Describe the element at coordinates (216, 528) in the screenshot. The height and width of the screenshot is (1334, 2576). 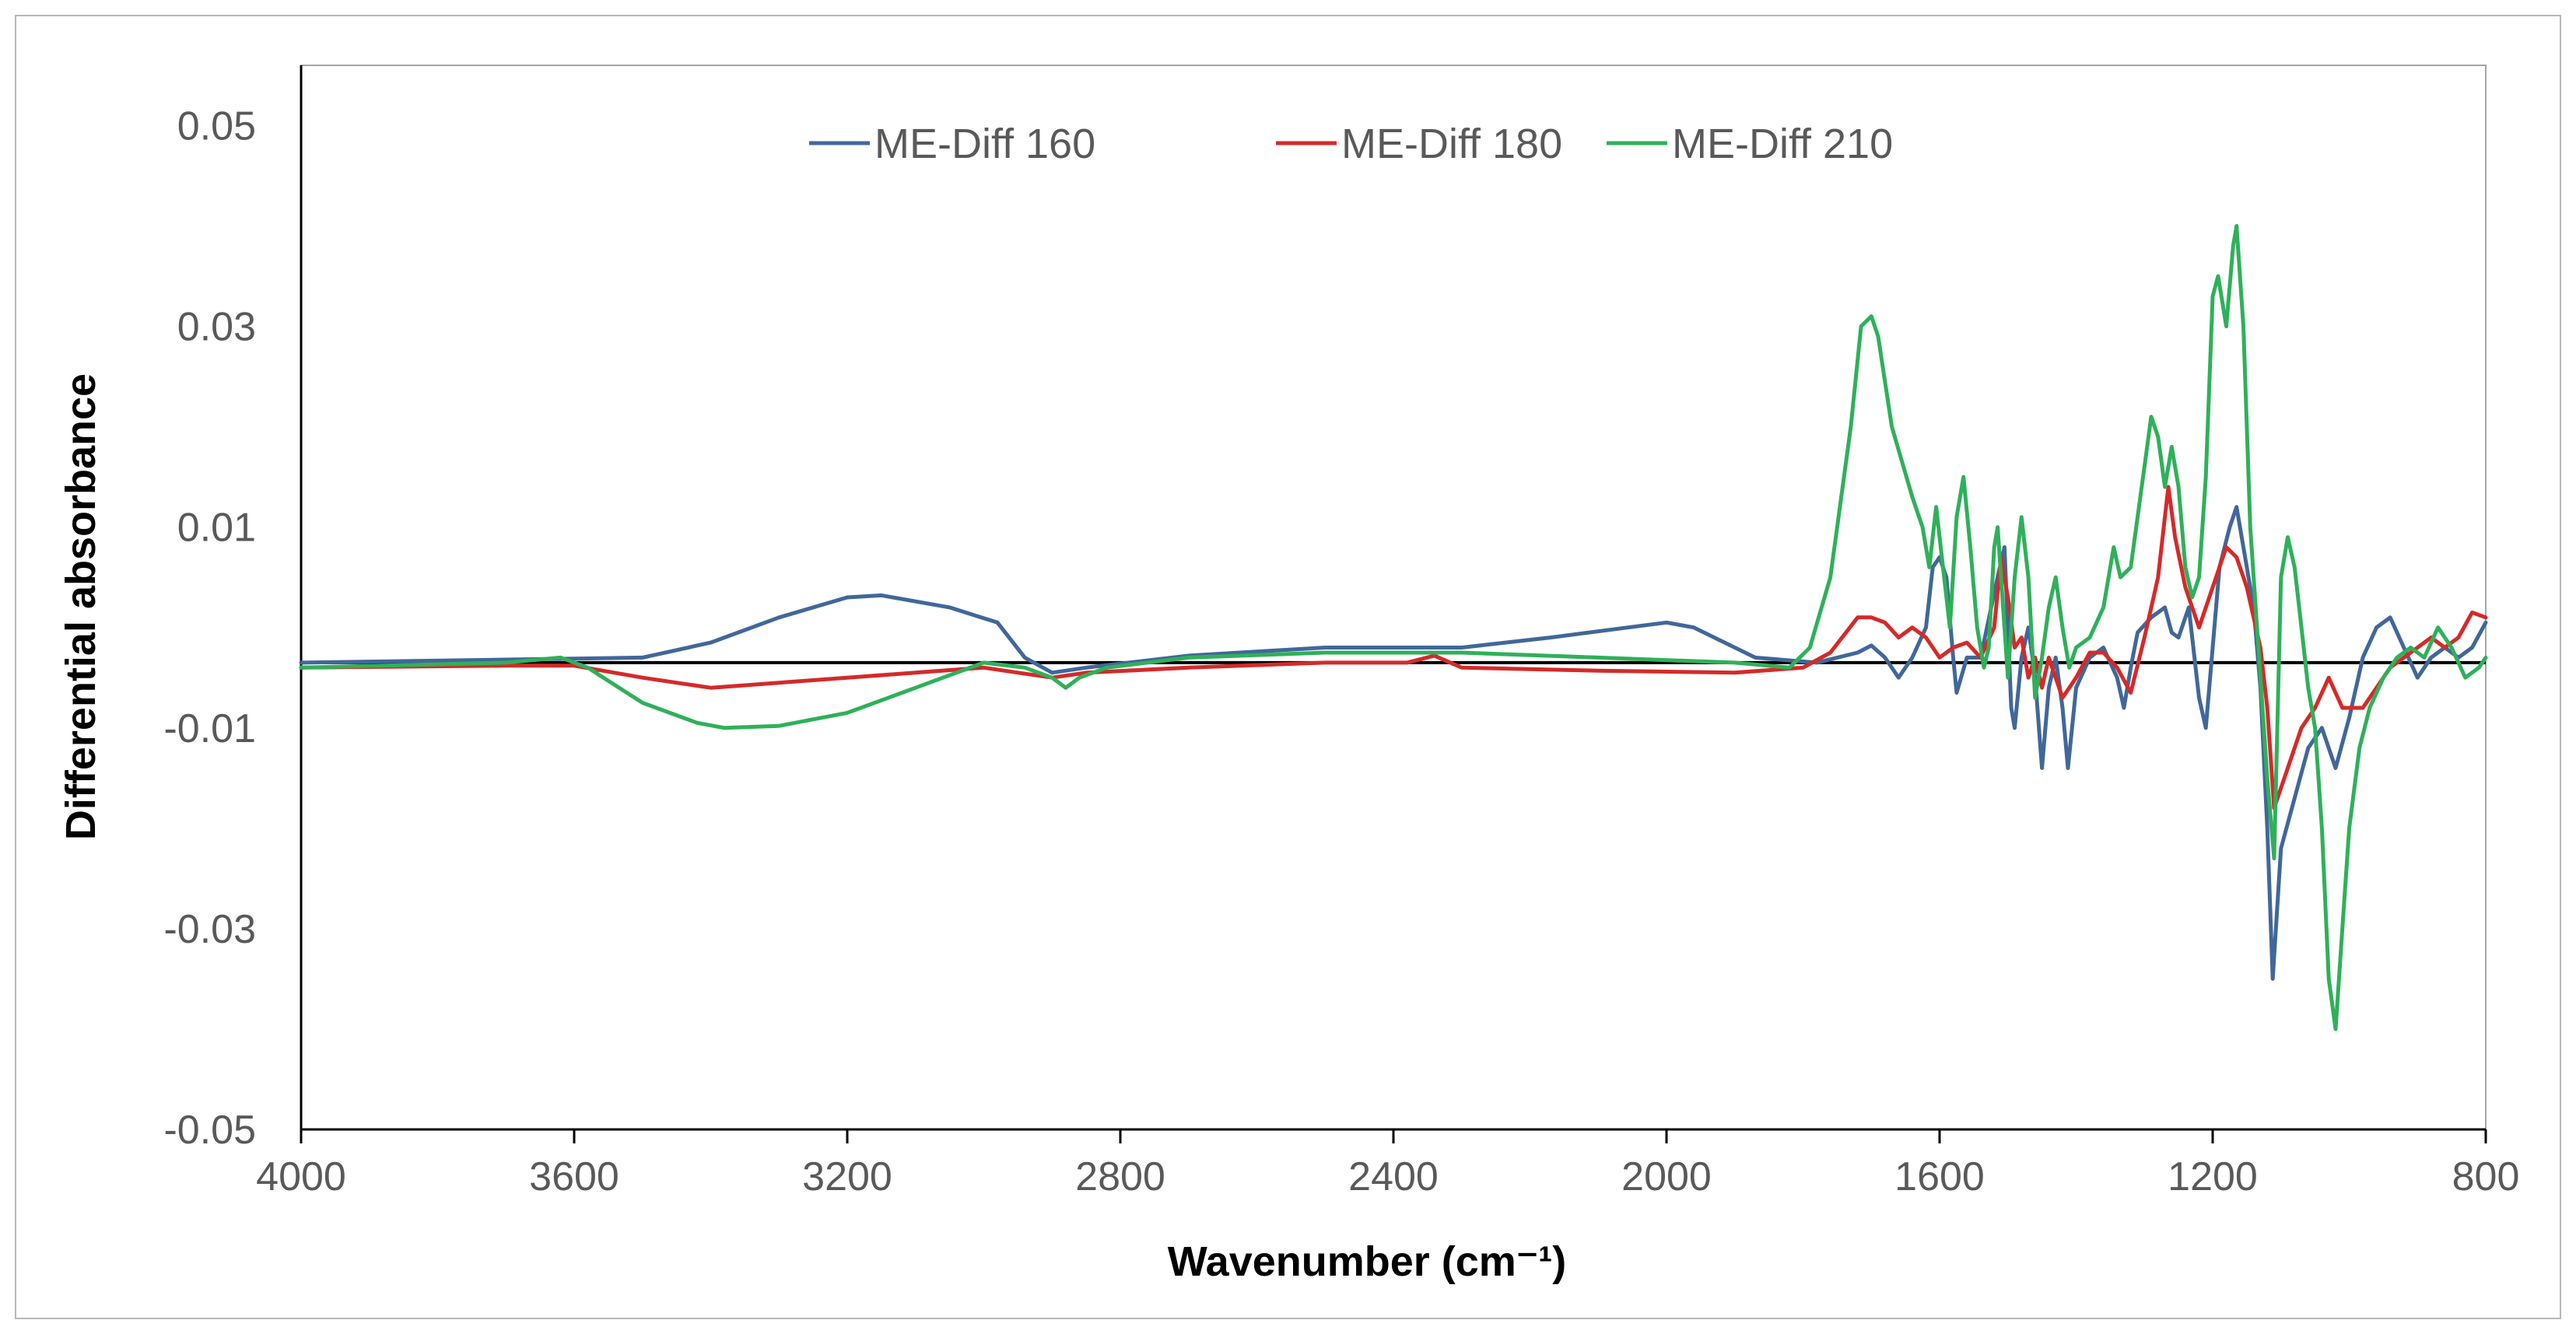
I see `y-tick-label: 0.01` at that location.